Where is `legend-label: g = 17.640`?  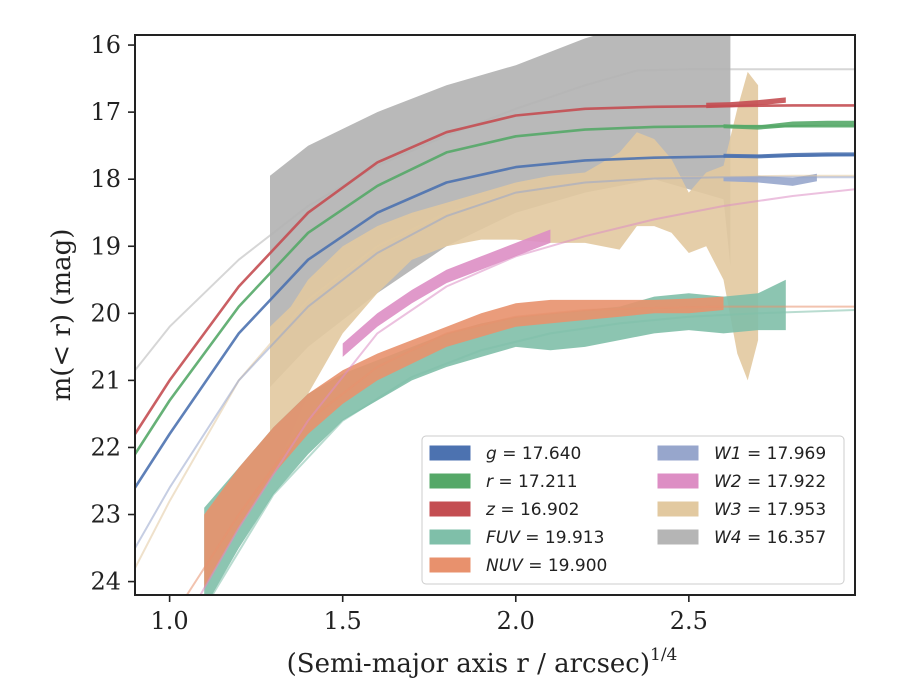 legend-label: g = 17.640 is located at coordinates (533, 454).